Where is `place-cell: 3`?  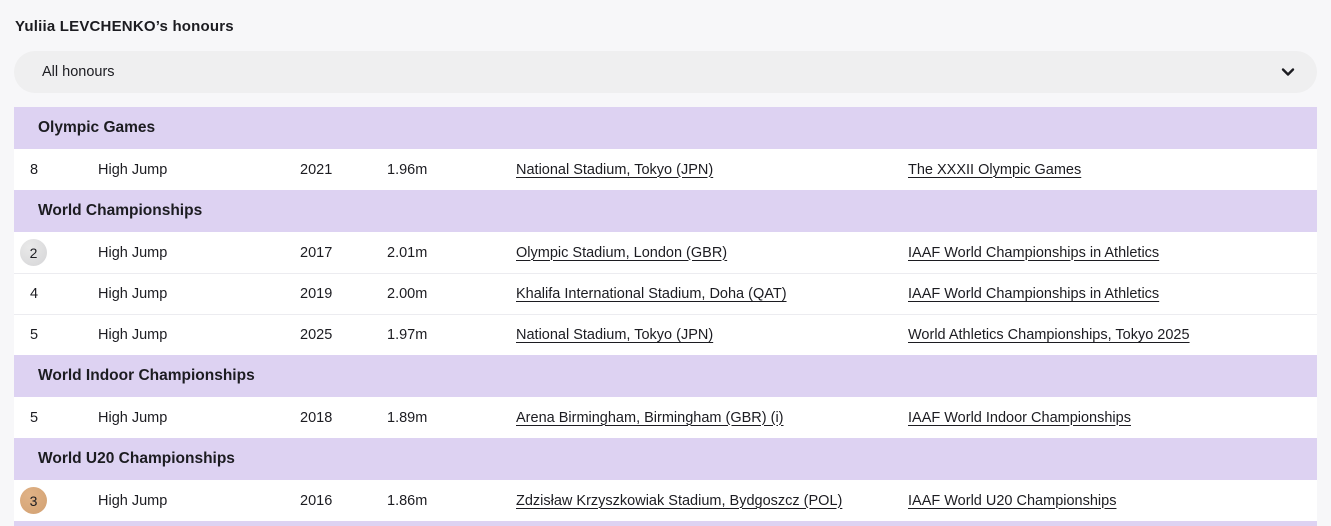
place-cell: 3 is located at coordinates (56, 500).